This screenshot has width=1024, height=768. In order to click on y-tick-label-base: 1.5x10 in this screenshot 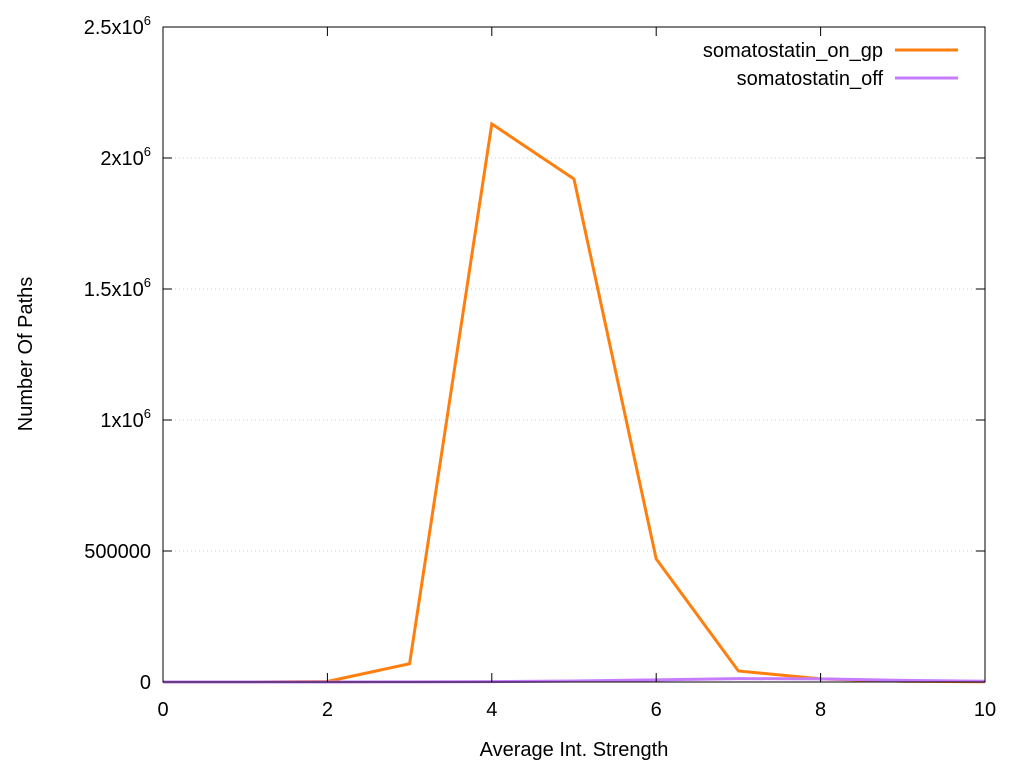, I will do `click(114, 290)`.